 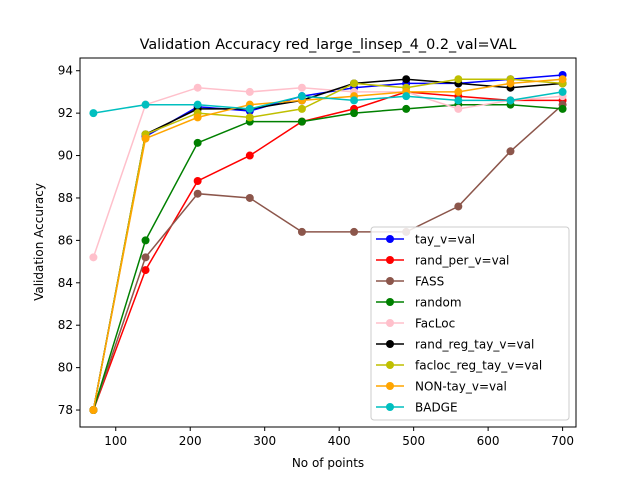 What do you see at coordinates (488, 441) in the screenshot?
I see `x-tick-label: 600` at bounding box center [488, 441].